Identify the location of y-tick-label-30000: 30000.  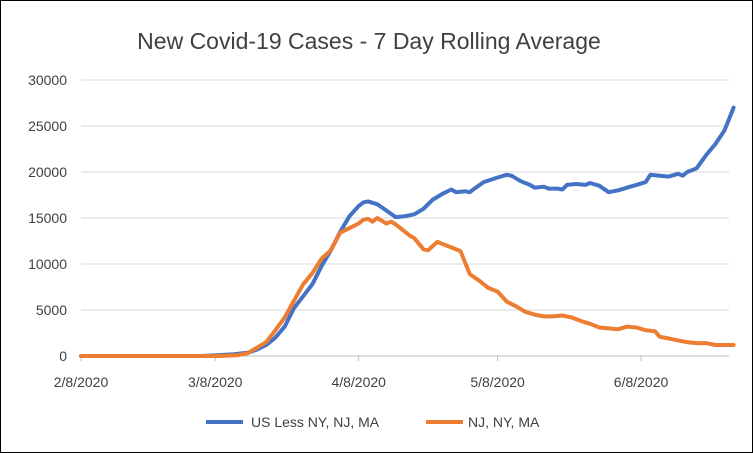
(47, 80).